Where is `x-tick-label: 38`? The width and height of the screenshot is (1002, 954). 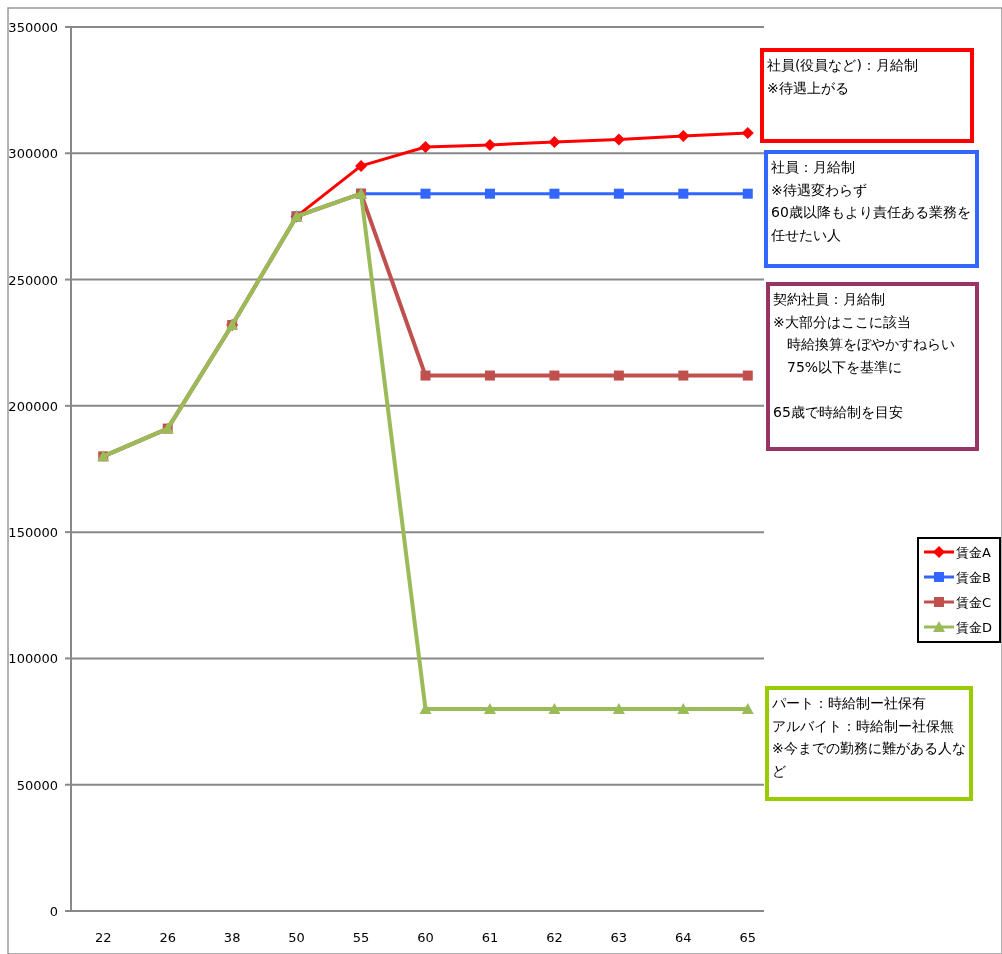 x-tick-label: 38 is located at coordinates (232, 937).